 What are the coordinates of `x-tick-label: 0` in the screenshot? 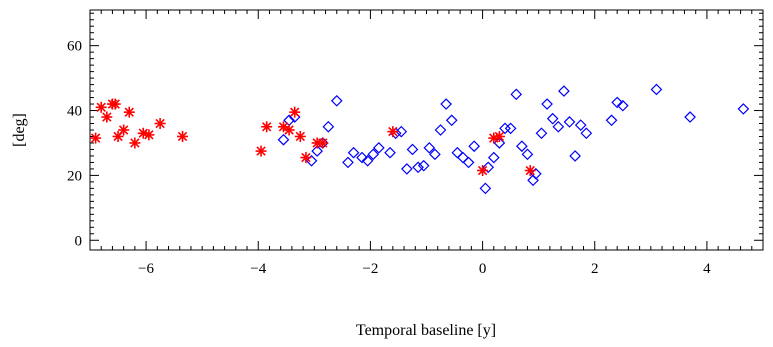 It's located at (483, 269).